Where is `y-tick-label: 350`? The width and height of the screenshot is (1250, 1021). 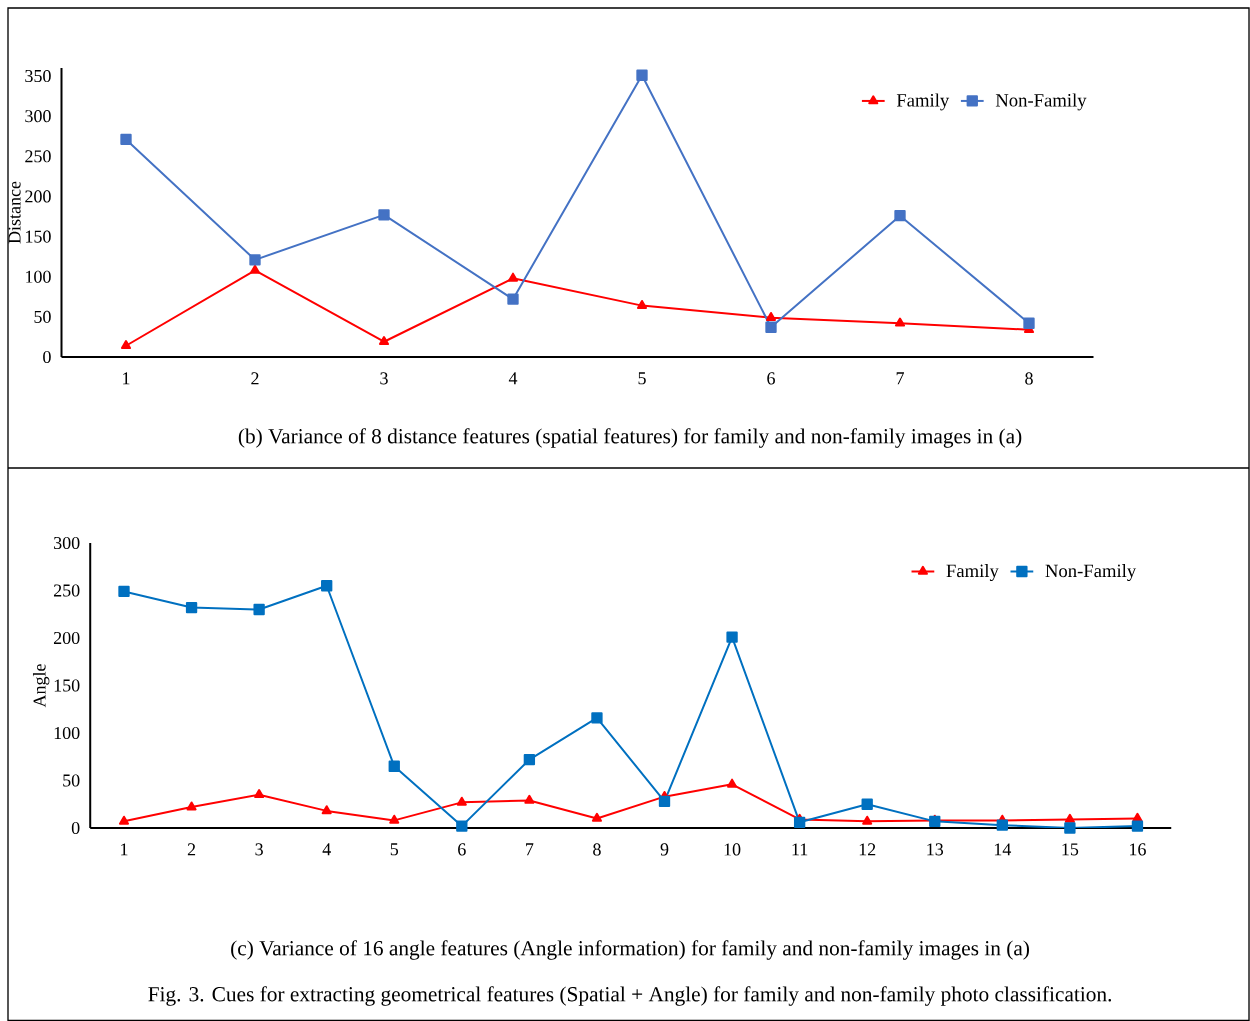
y-tick-label: 350 is located at coordinates (38, 76).